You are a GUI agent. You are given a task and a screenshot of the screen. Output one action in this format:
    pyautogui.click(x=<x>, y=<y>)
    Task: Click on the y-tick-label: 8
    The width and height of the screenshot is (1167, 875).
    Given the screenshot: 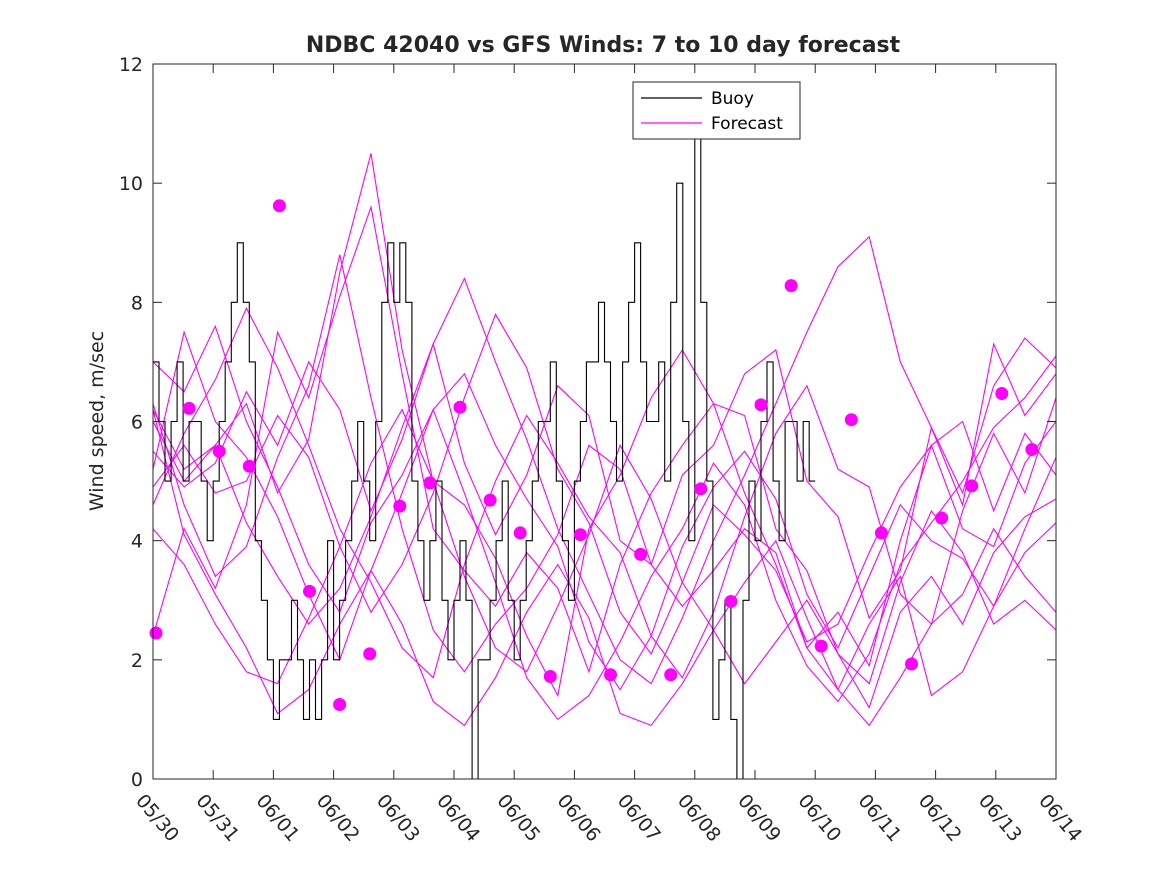 What is the action you would take?
    pyautogui.click(x=137, y=303)
    